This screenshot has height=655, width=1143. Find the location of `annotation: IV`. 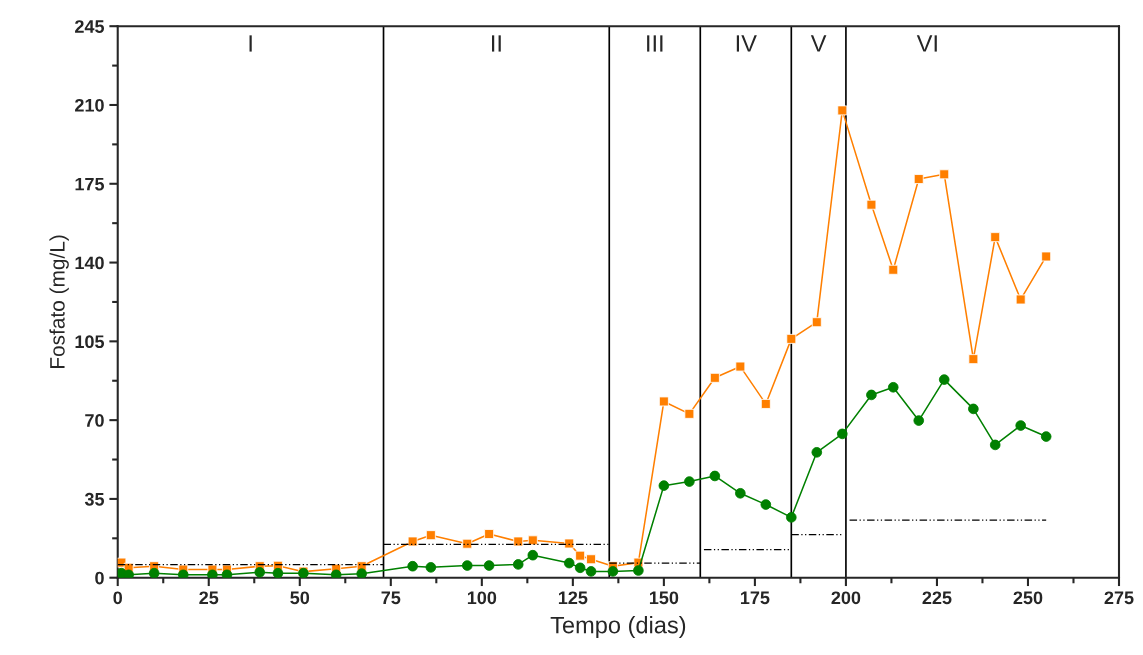

annotation: IV is located at coordinates (746, 43).